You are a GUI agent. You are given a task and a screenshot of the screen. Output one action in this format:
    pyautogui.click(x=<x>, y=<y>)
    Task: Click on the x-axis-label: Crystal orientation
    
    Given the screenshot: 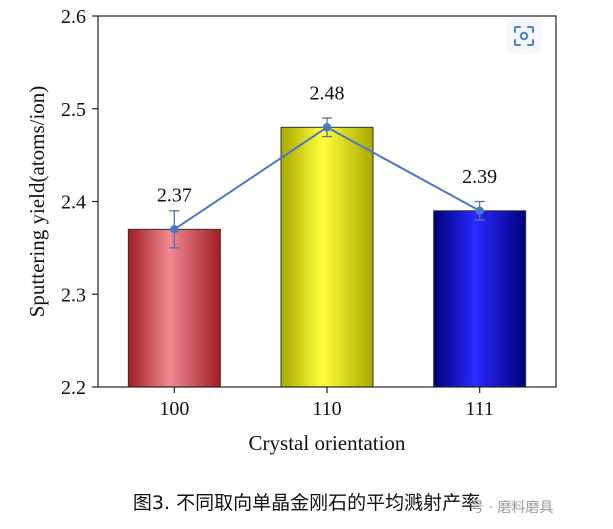 What is the action you would take?
    pyautogui.click(x=327, y=443)
    